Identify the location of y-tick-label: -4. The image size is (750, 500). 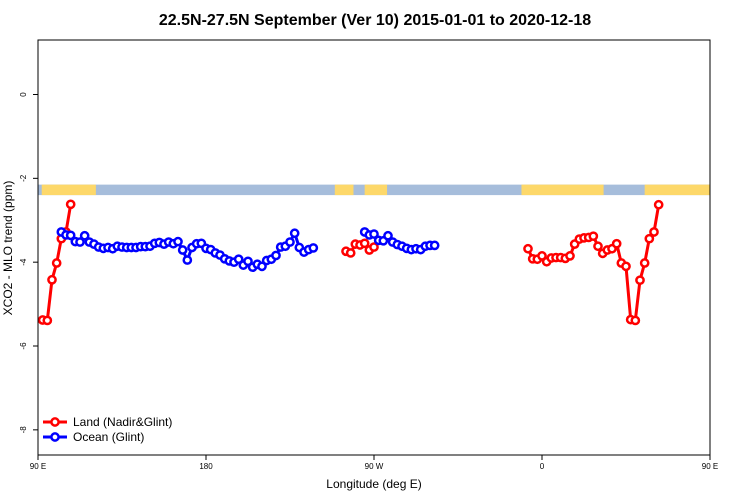
(23, 262).